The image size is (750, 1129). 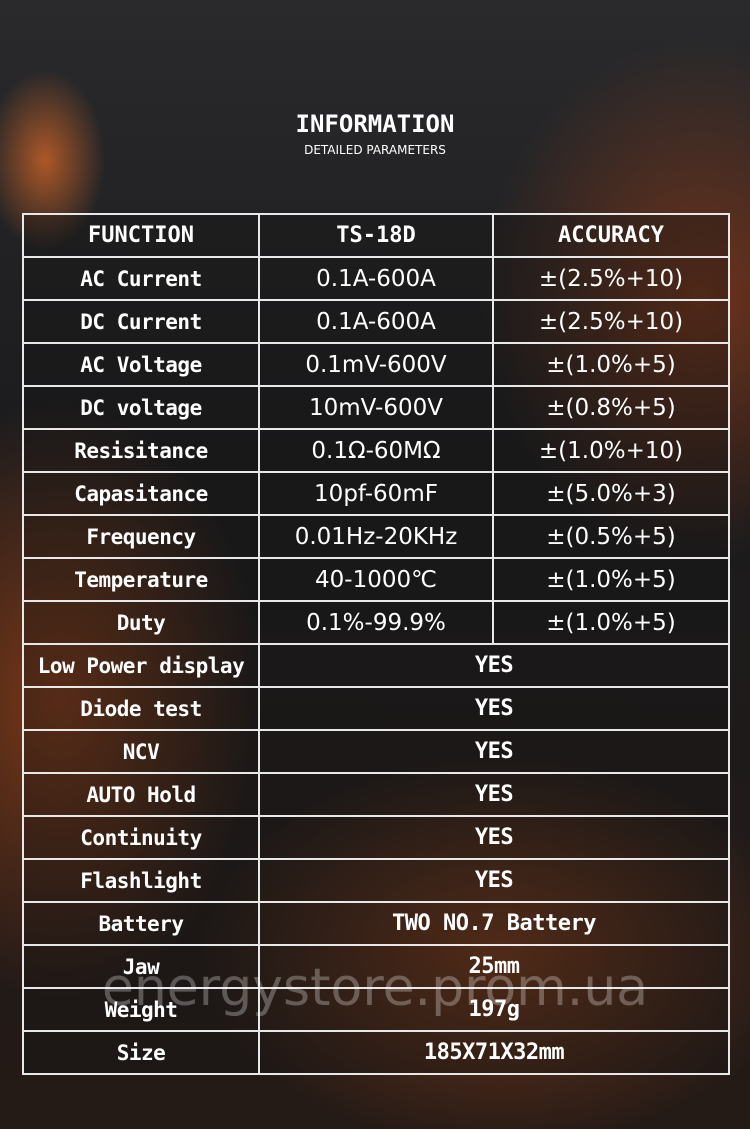 What do you see at coordinates (141, 493) in the screenshot?
I see `function-cell: Capasitance` at bounding box center [141, 493].